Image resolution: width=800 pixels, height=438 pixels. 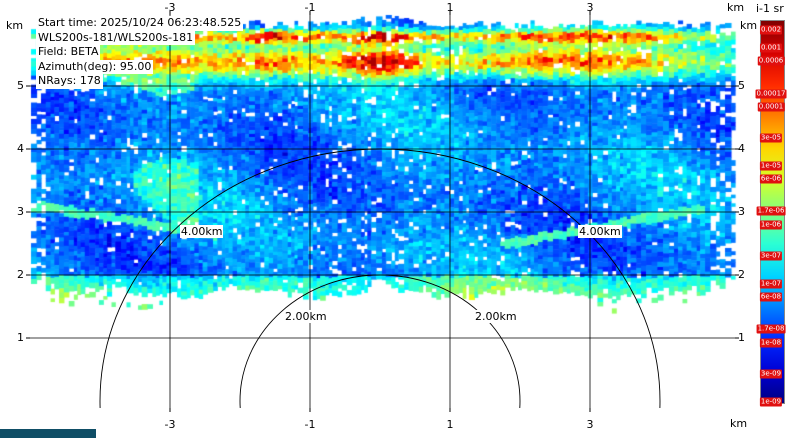 What do you see at coordinates (69, 81) in the screenshot?
I see `nrays-text: NRays: 178` at bounding box center [69, 81].